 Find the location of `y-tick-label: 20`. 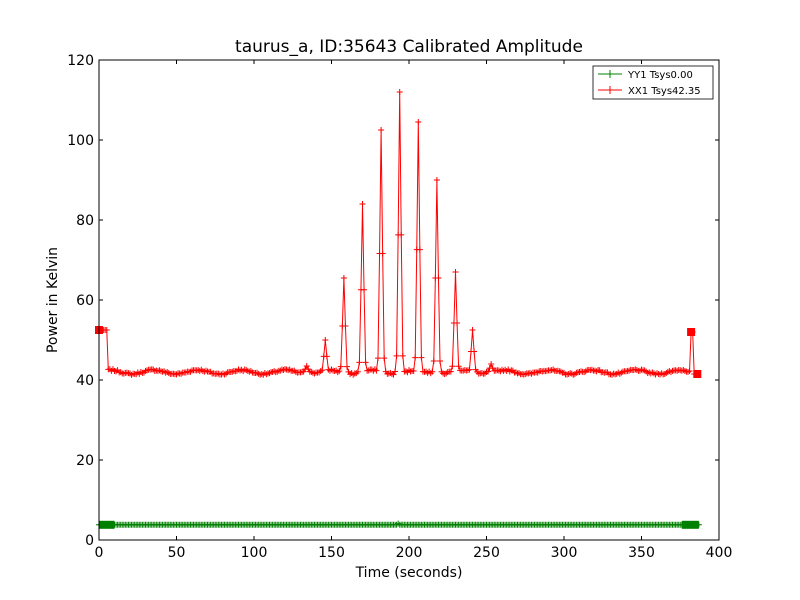

y-tick-label: 20 is located at coordinates (85, 461).